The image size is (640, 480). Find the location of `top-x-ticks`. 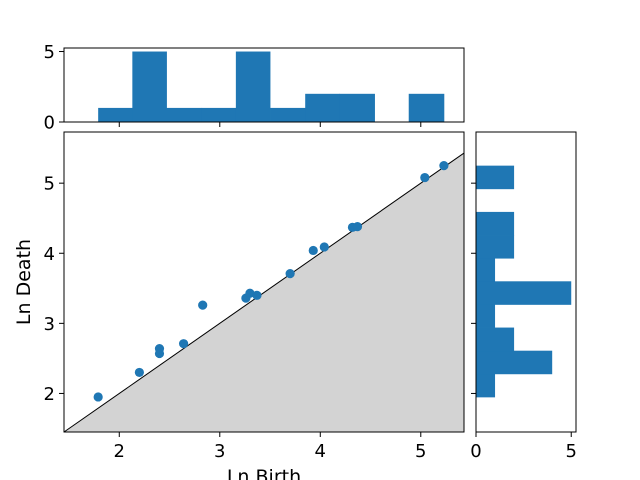

top-x-ticks is located at coordinates (270, 124).